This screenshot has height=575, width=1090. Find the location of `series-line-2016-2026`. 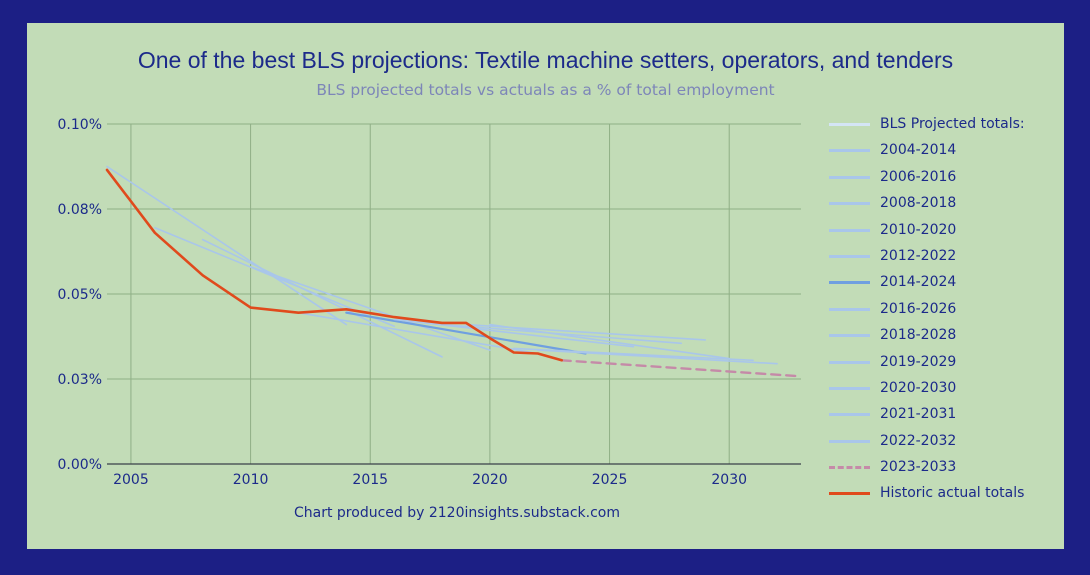

series-line-2016-2026 is located at coordinates (514, 333).